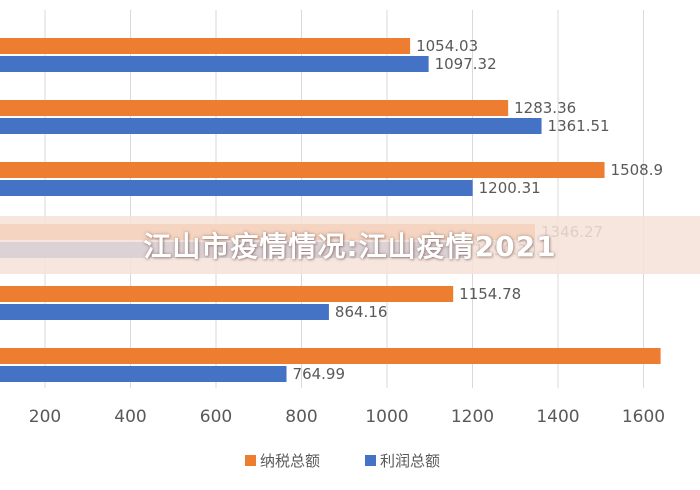  Describe the element at coordinates (510, 188) in the screenshot. I see `data-label: 1200.31` at that location.